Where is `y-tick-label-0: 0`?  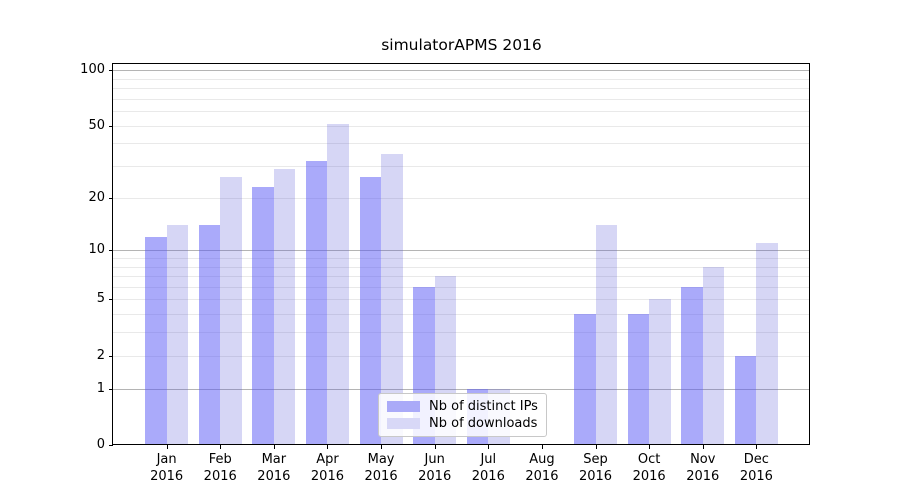 y-tick-label-0: 0 is located at coordinates (100, 444).